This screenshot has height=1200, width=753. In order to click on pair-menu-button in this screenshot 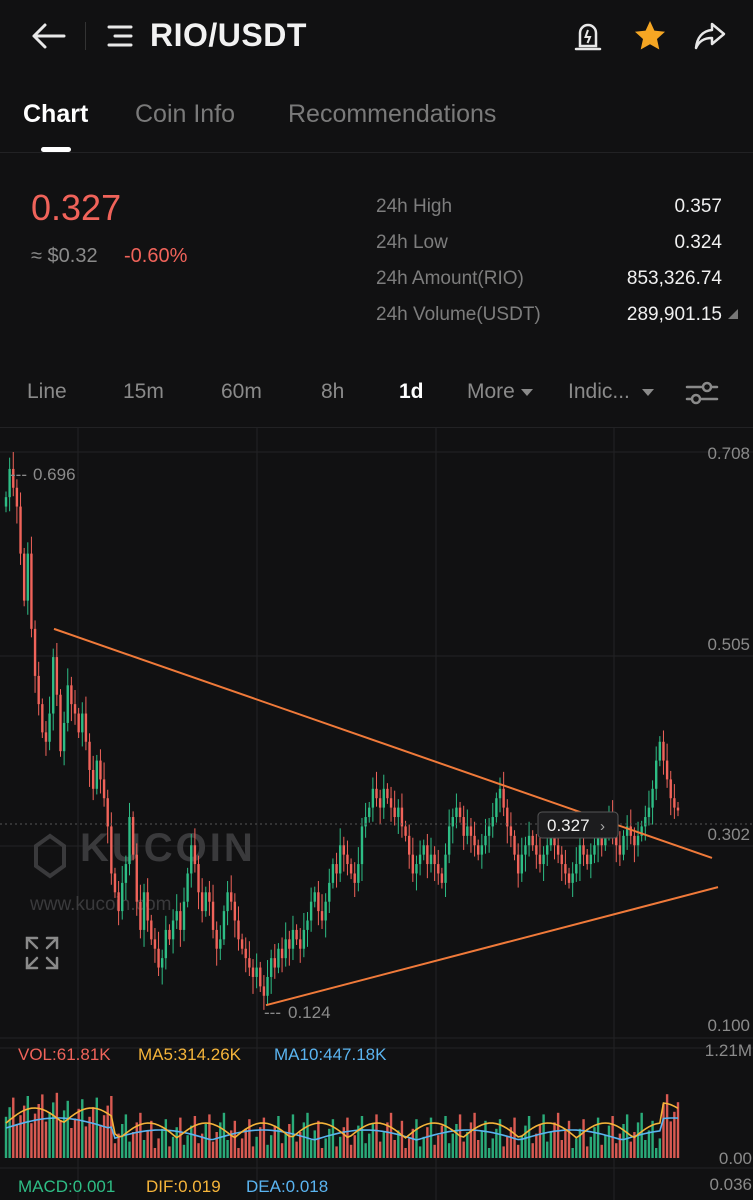, I will do `click(120, 36)`.